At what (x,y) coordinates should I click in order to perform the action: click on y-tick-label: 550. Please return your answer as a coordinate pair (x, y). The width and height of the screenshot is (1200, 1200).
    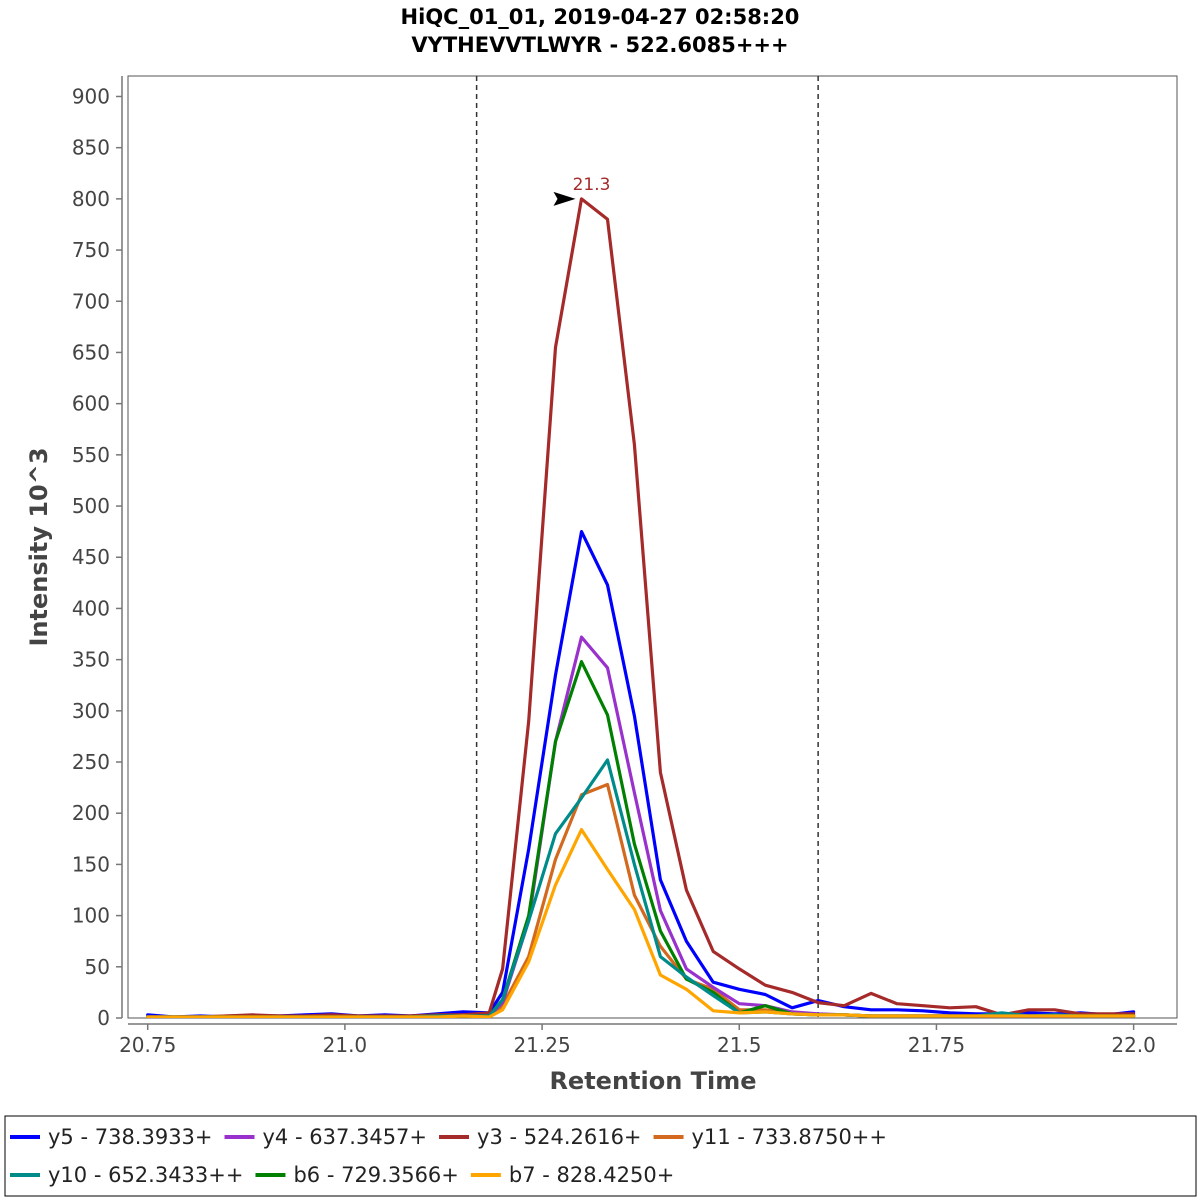
    Looking at the image, I should click on (91, 455).